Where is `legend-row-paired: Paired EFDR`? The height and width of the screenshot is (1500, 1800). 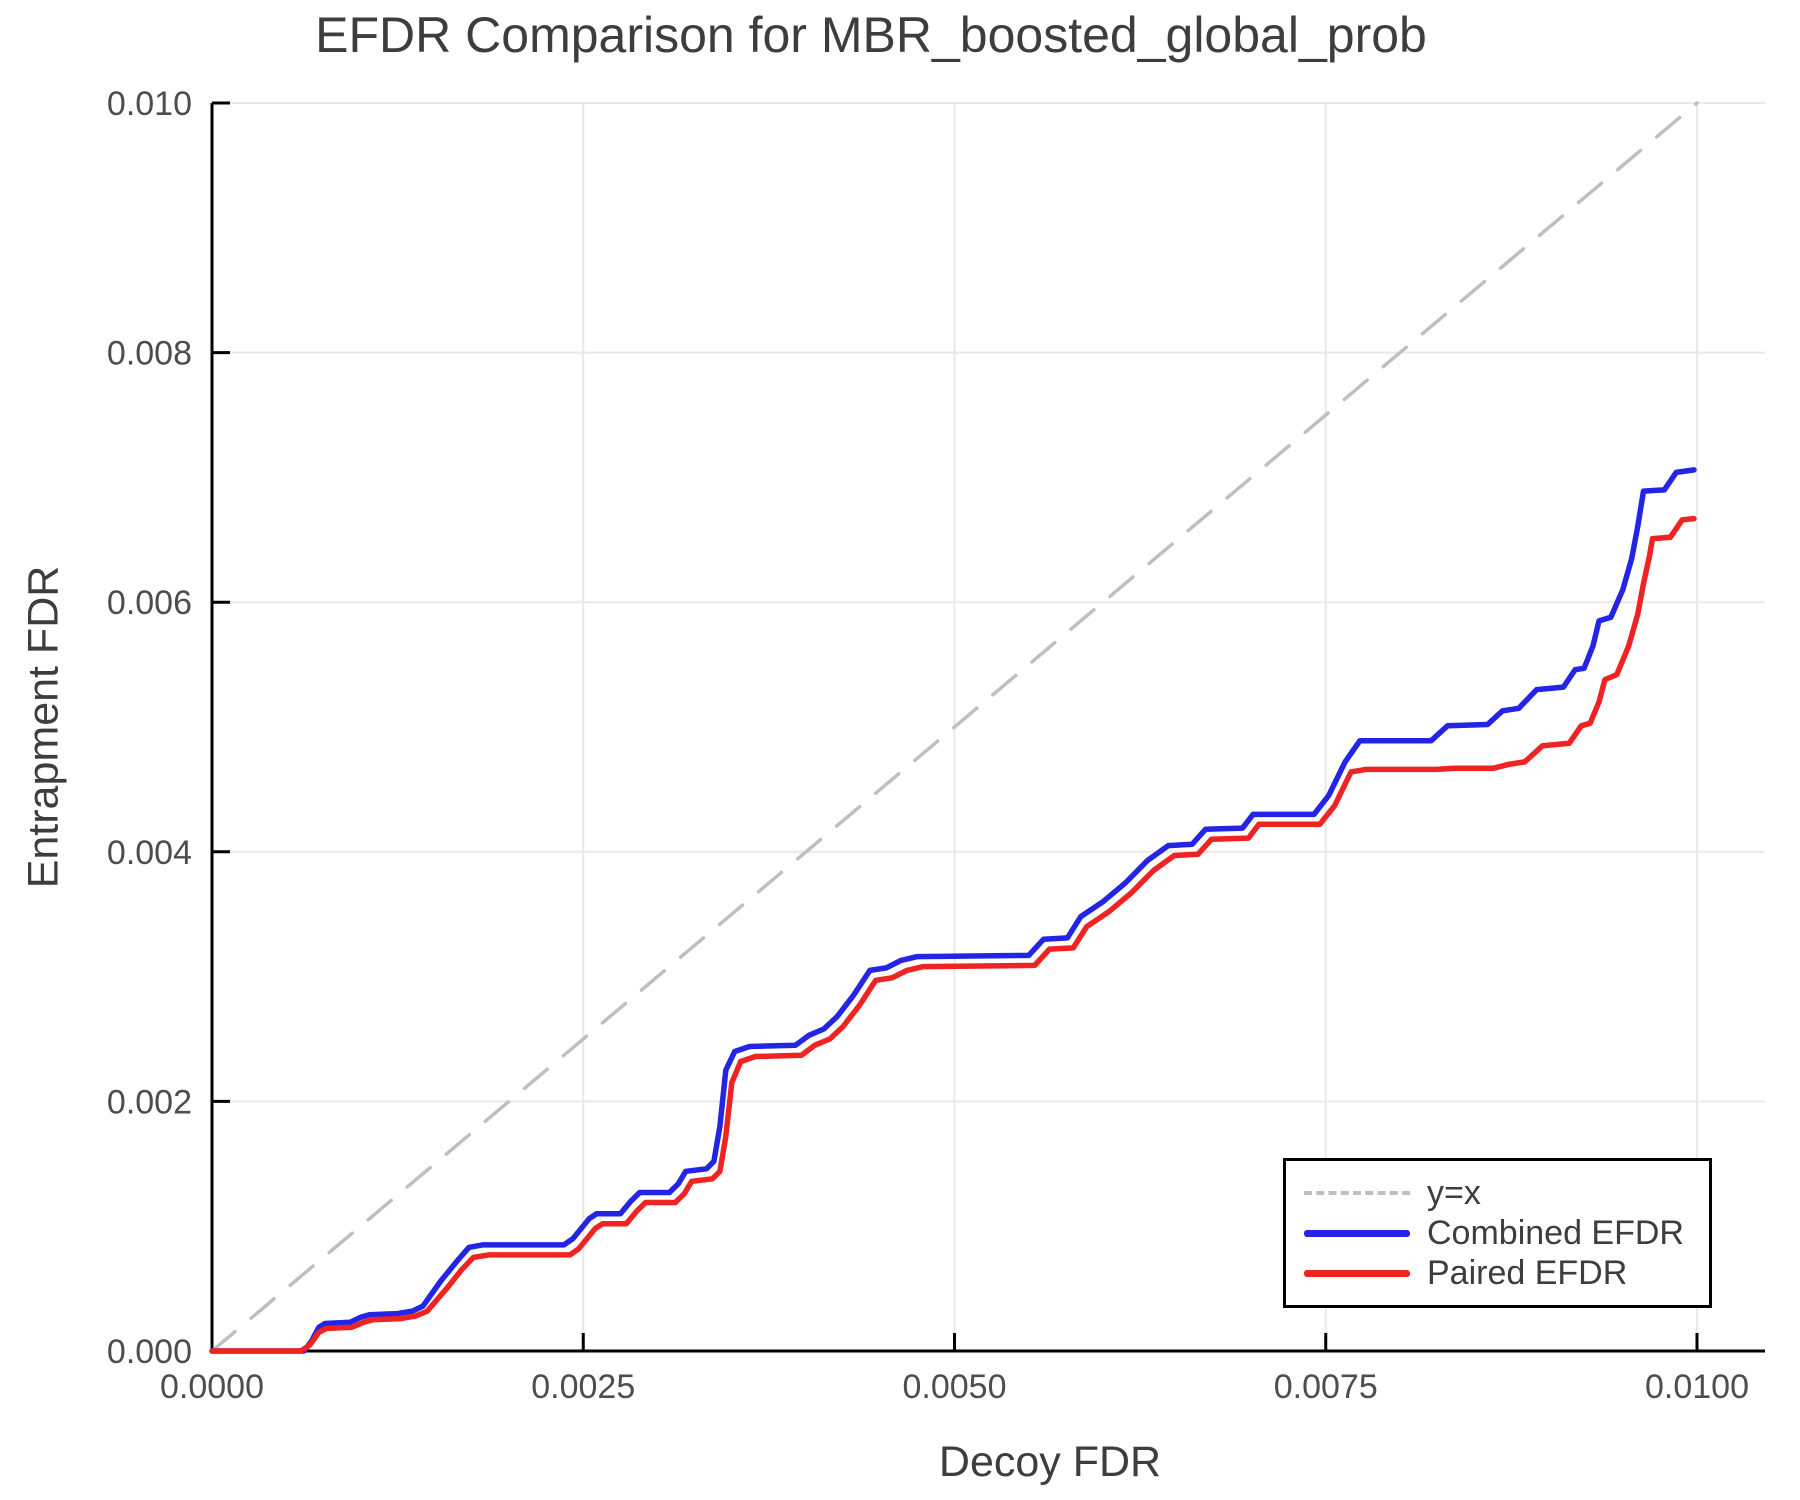
legend-row-paired: Paired EFDR is located at coordinates (1497, 1273).